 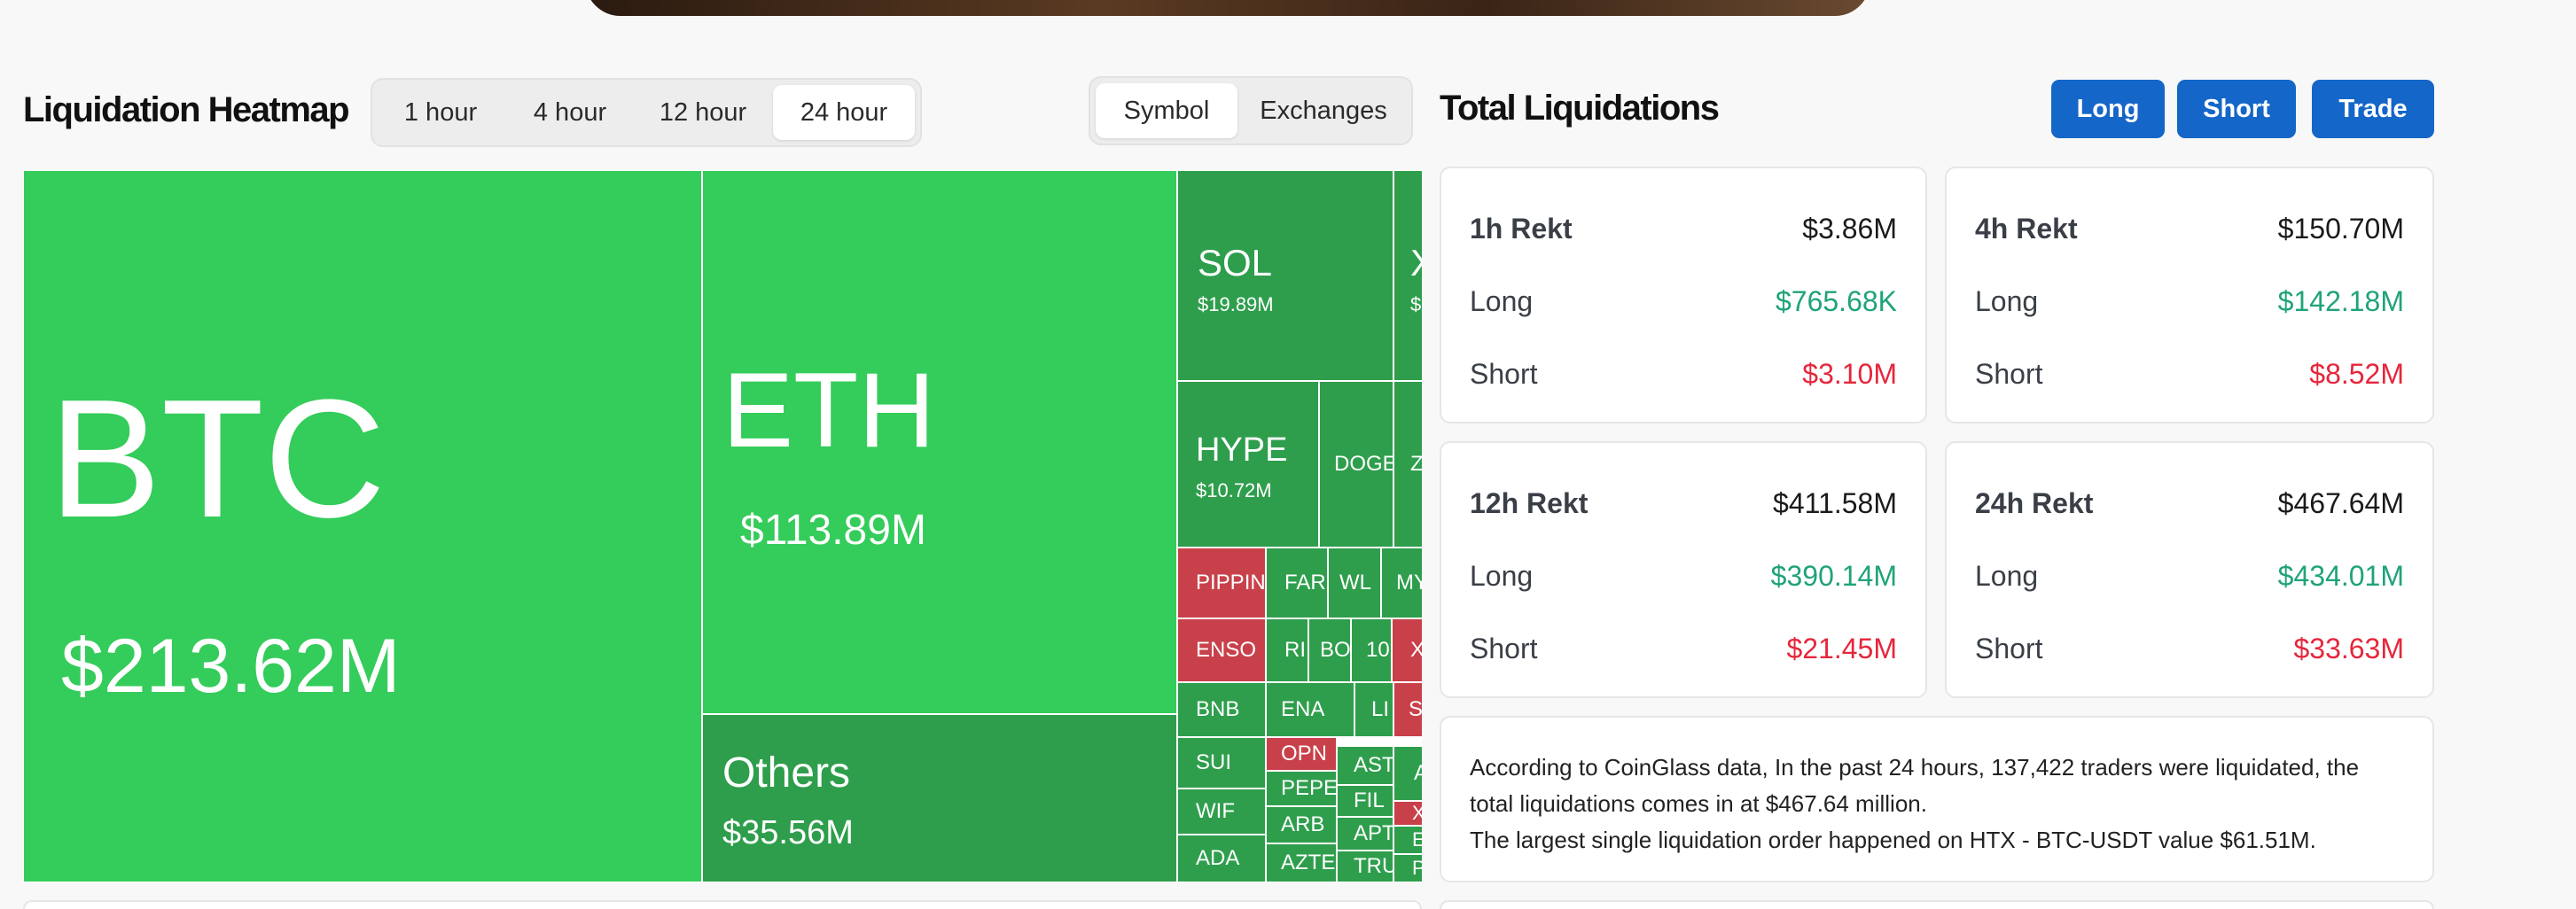 I want to click on tile-et: ET, so click(x=1407, y=840).